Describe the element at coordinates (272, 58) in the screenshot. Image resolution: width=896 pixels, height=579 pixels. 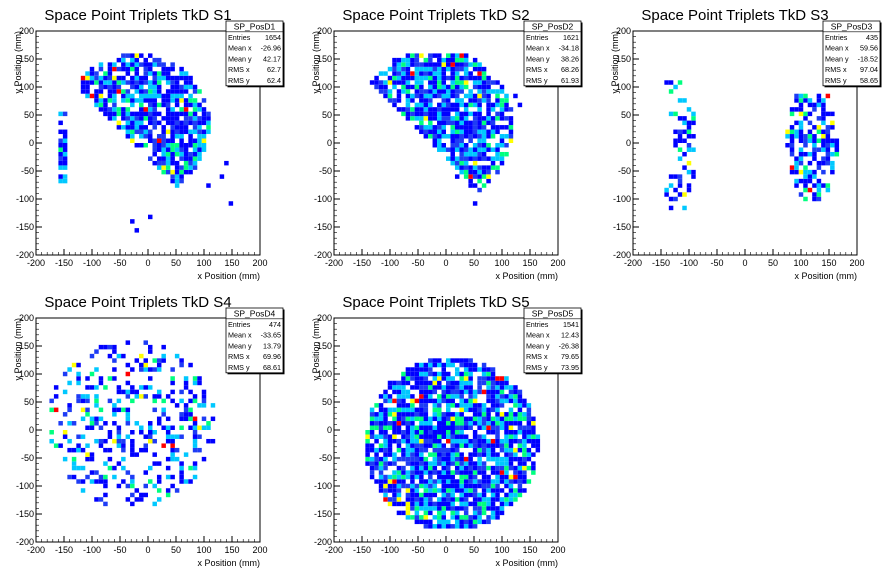
I see `stats-value: 42.17` at that location.